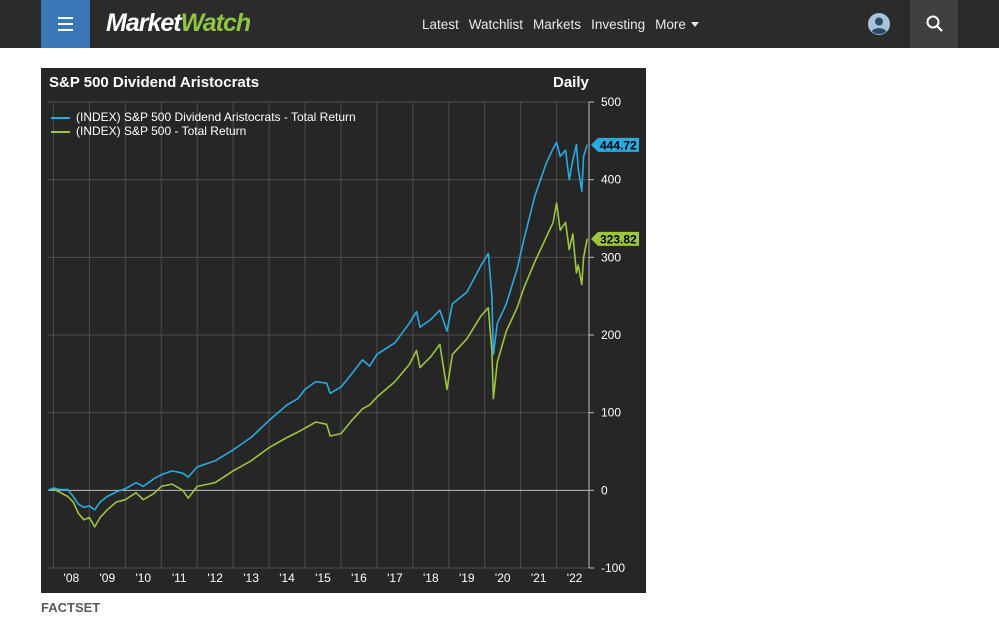 Image resolution: width=999 pixels, height=627 pixels. What do you see at coordinates (71, 607) in the screenshot?
I see `chart-source: FACTSET` at bounding box center [71, 607].